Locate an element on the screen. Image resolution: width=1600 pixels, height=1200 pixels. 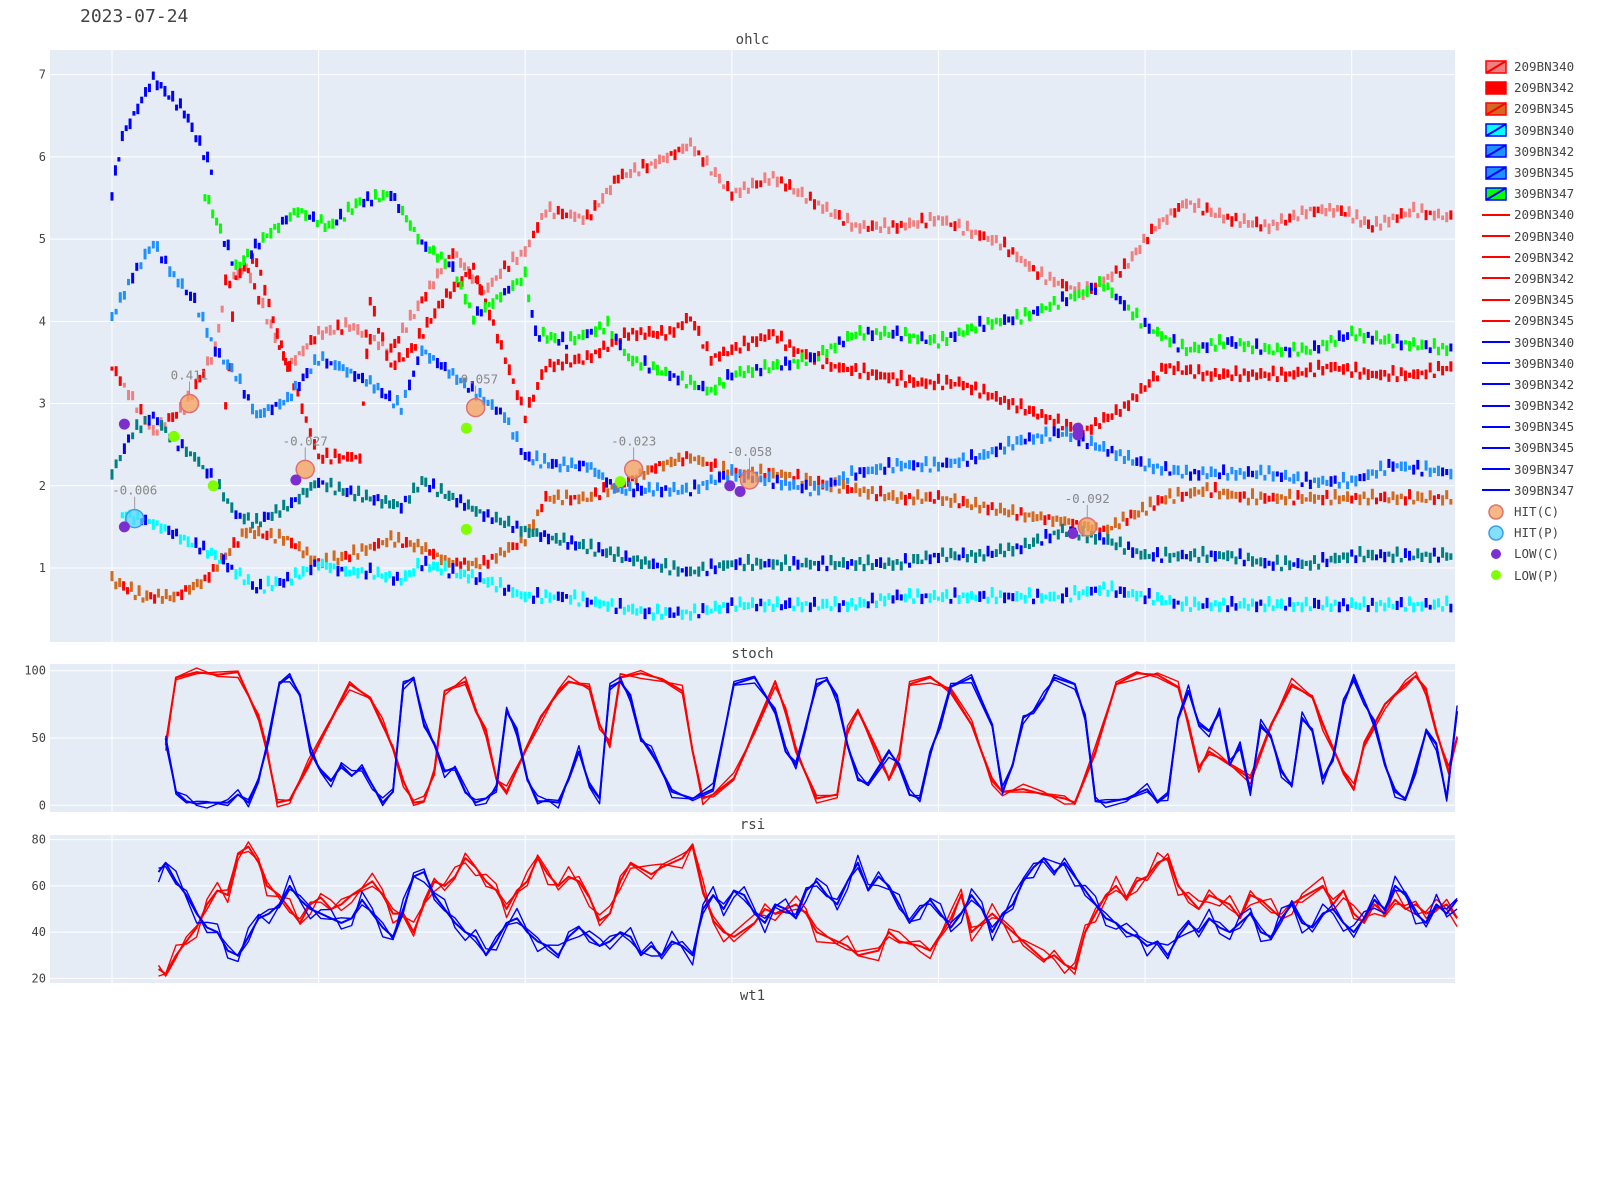
legend-item: LOW(P) is located at coordinates (1538, 575).